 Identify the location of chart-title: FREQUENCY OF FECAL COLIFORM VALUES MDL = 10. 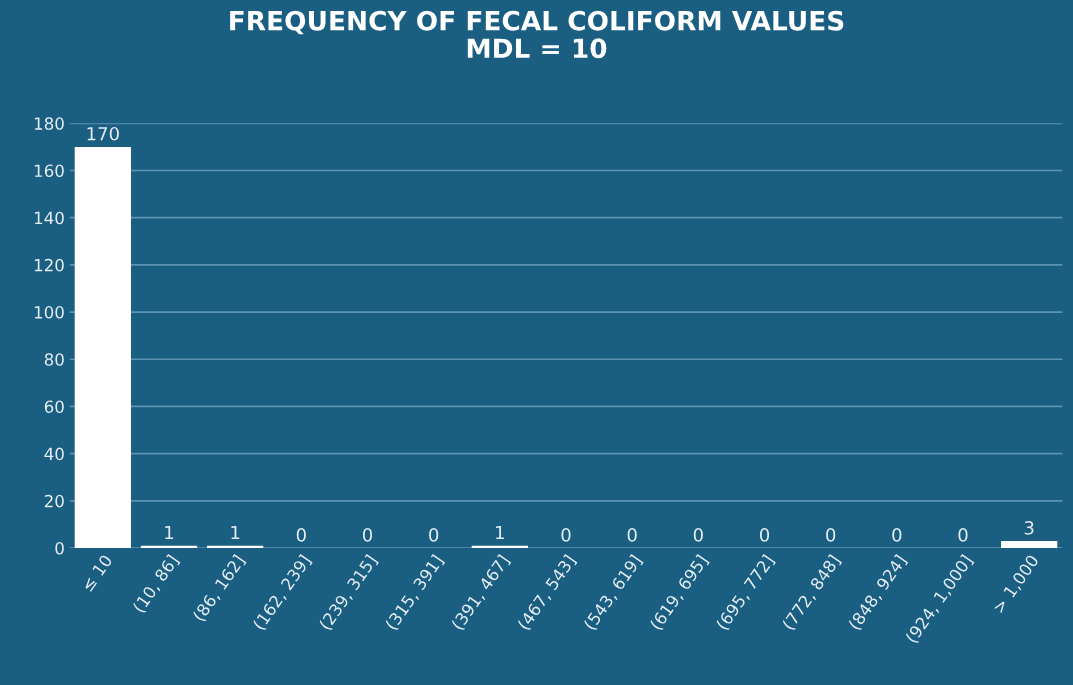
(537, 34).